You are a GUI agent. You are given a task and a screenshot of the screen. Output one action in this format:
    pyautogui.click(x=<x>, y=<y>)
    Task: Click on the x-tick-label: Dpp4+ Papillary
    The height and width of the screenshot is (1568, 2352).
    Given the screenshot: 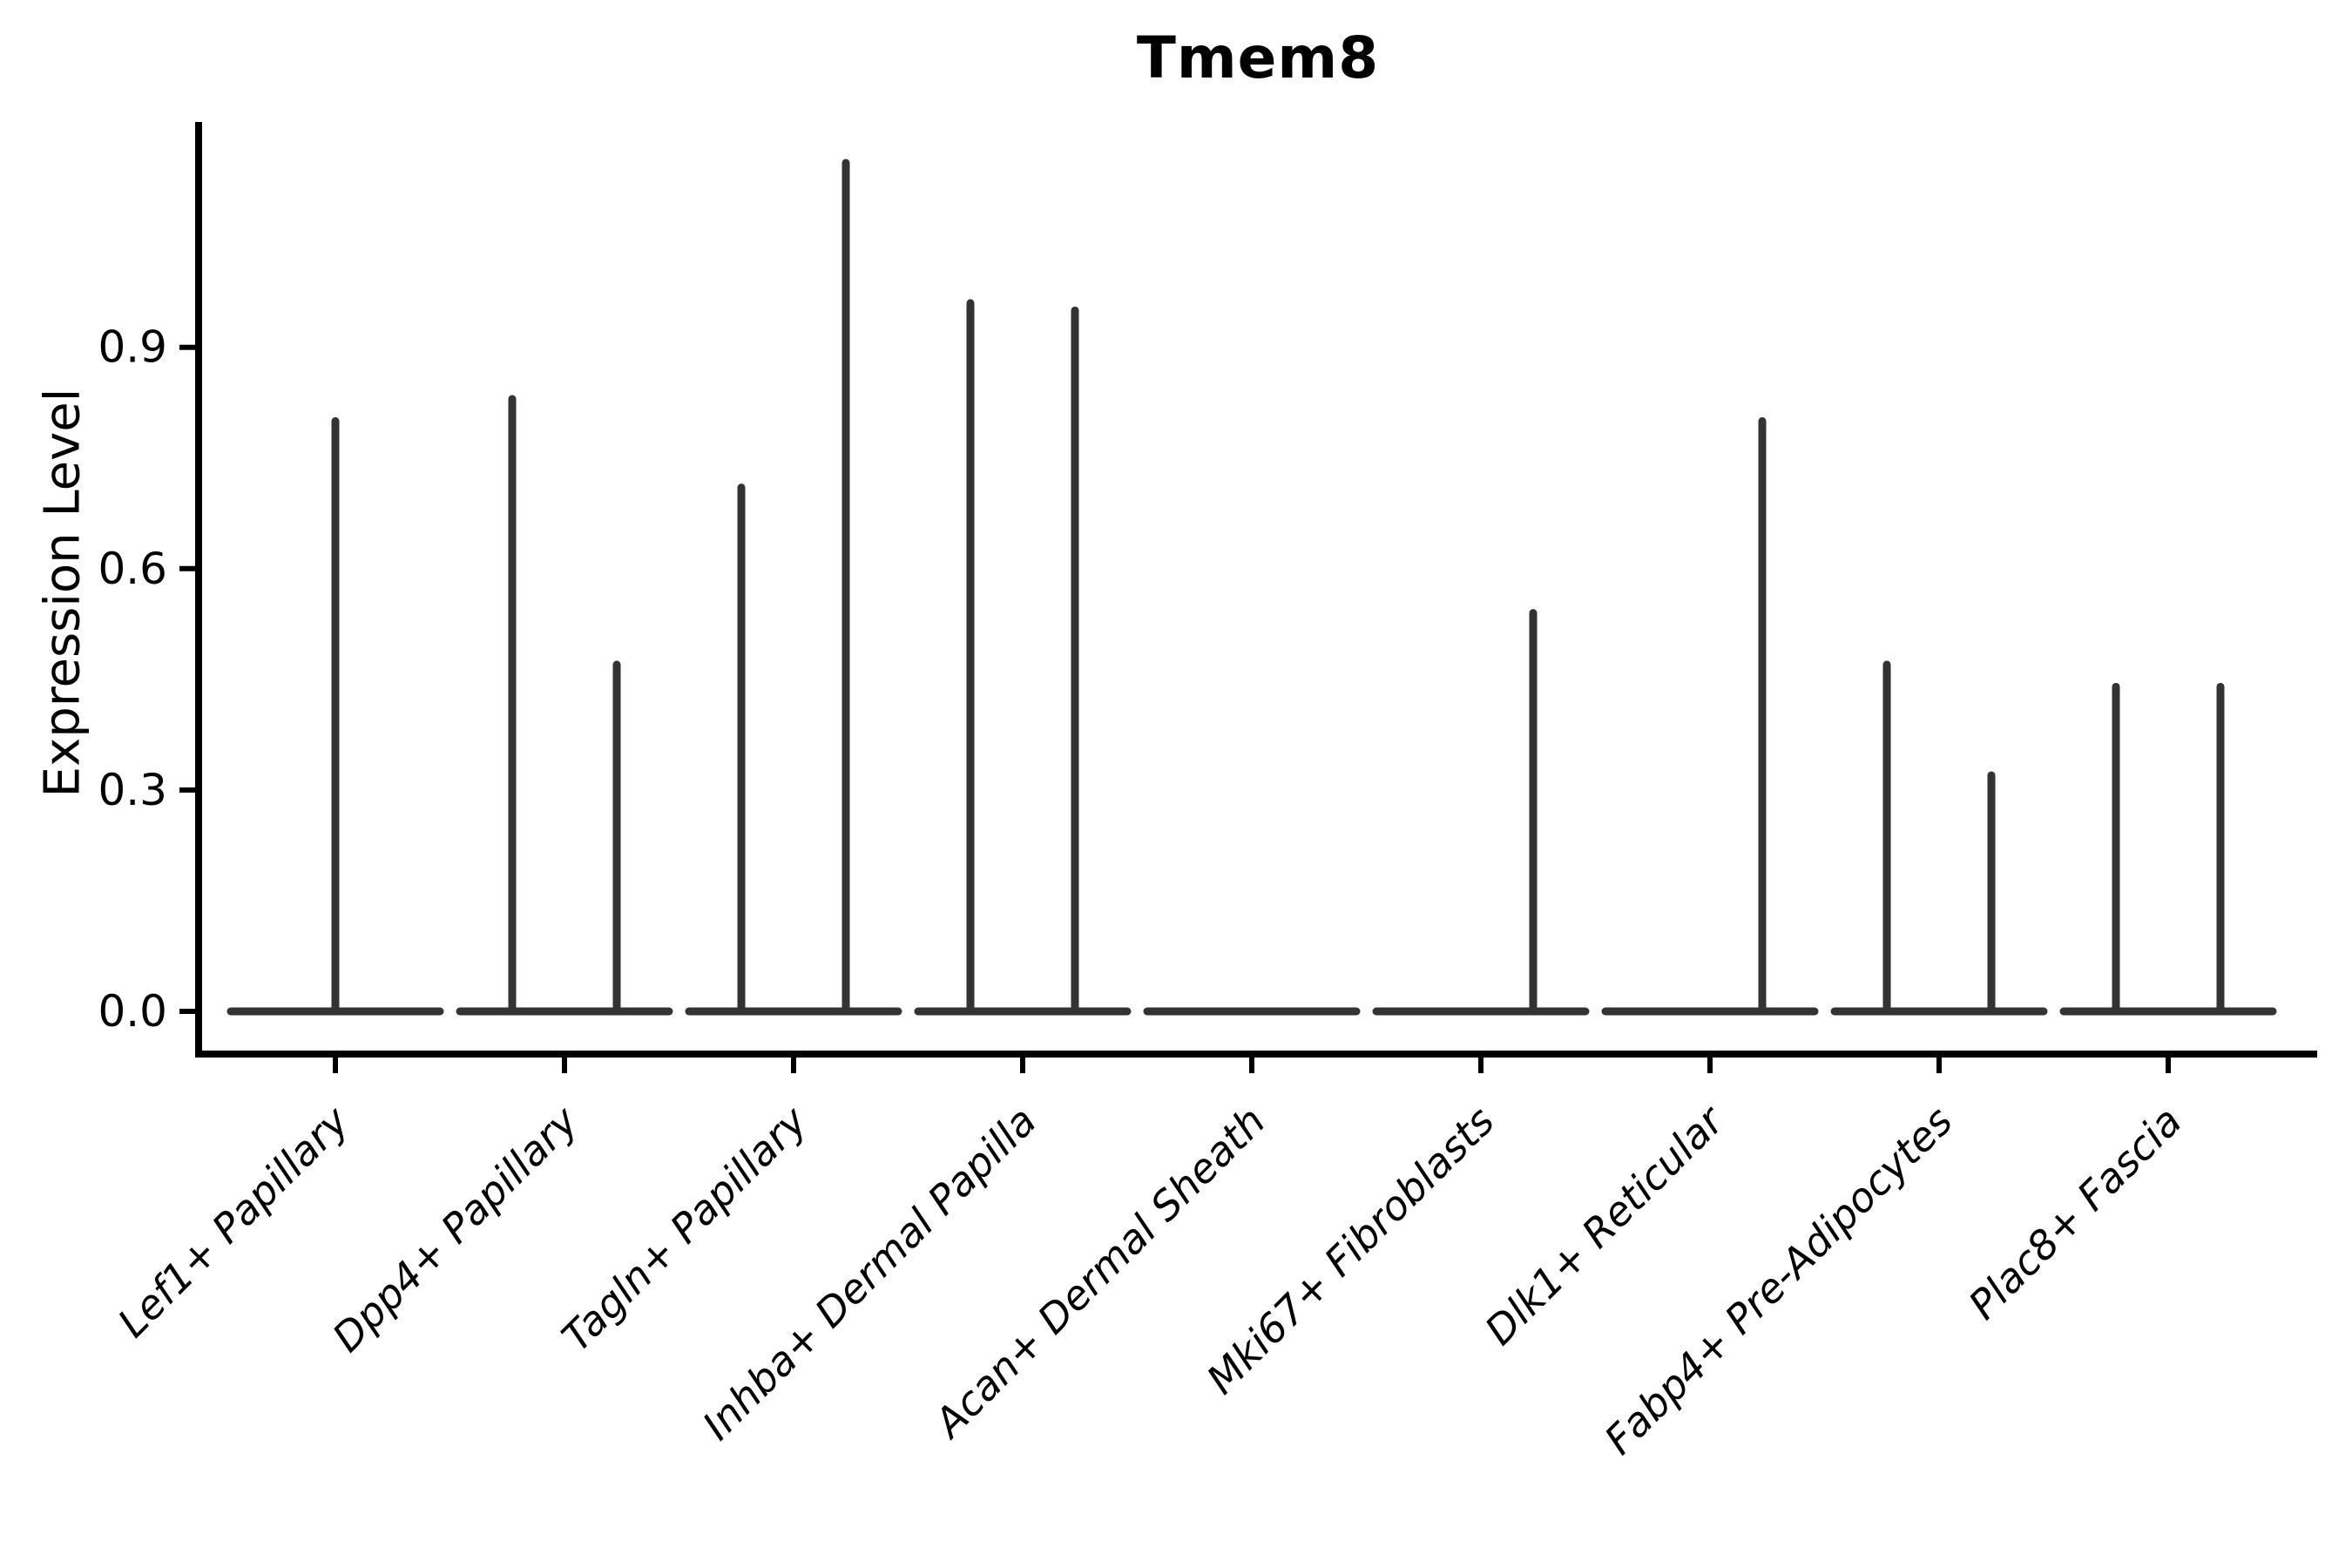 What is the action you would take?
    pyautogui.click(x=455, y=1229)
    